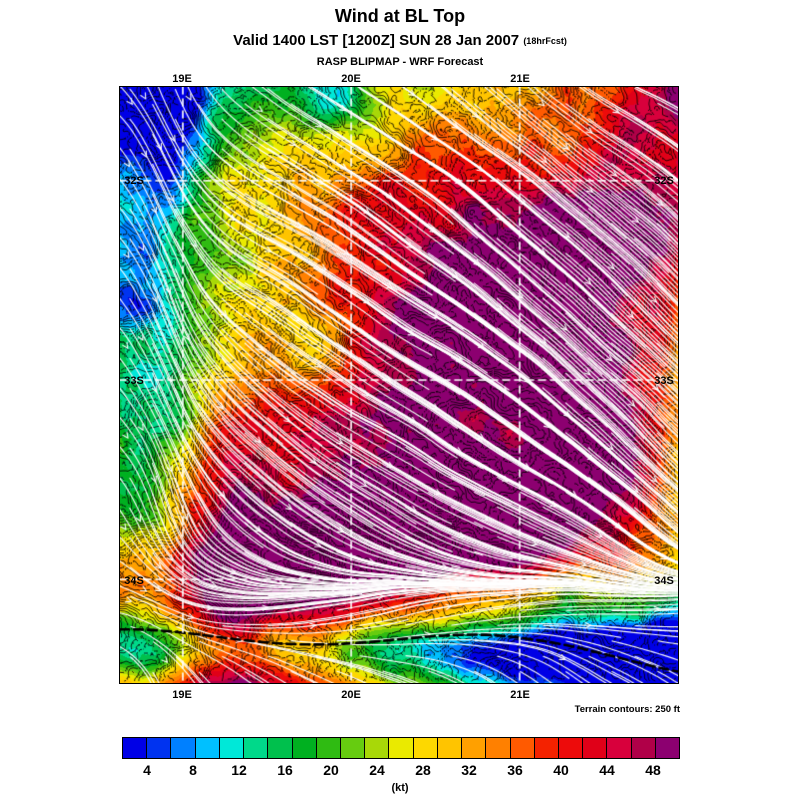  Describe the element at coordinates (376, 40) in the screenshot. I see `valid-time-text: Valid 1400 LST [1200Z] SUN 28 Jan 2007` at that location.